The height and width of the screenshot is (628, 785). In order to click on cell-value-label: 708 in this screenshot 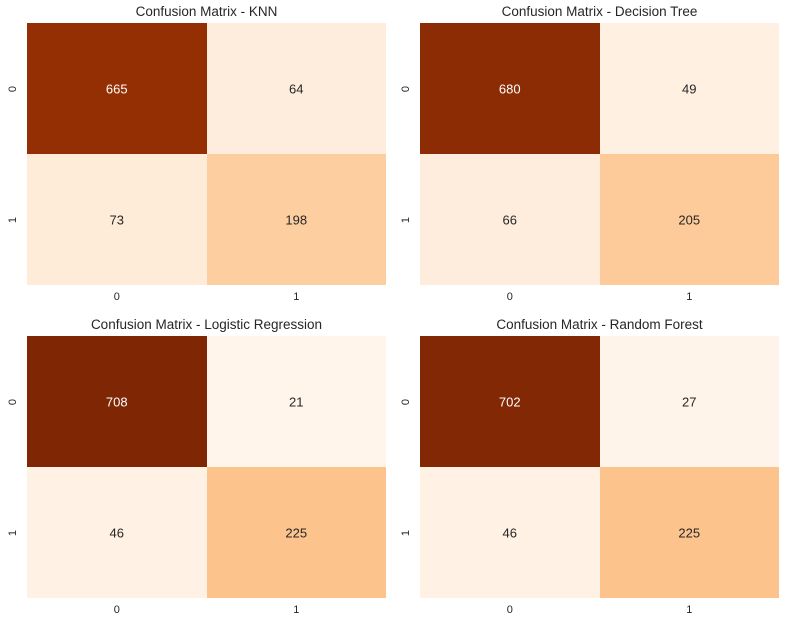, I will do `click(116, 401)`.